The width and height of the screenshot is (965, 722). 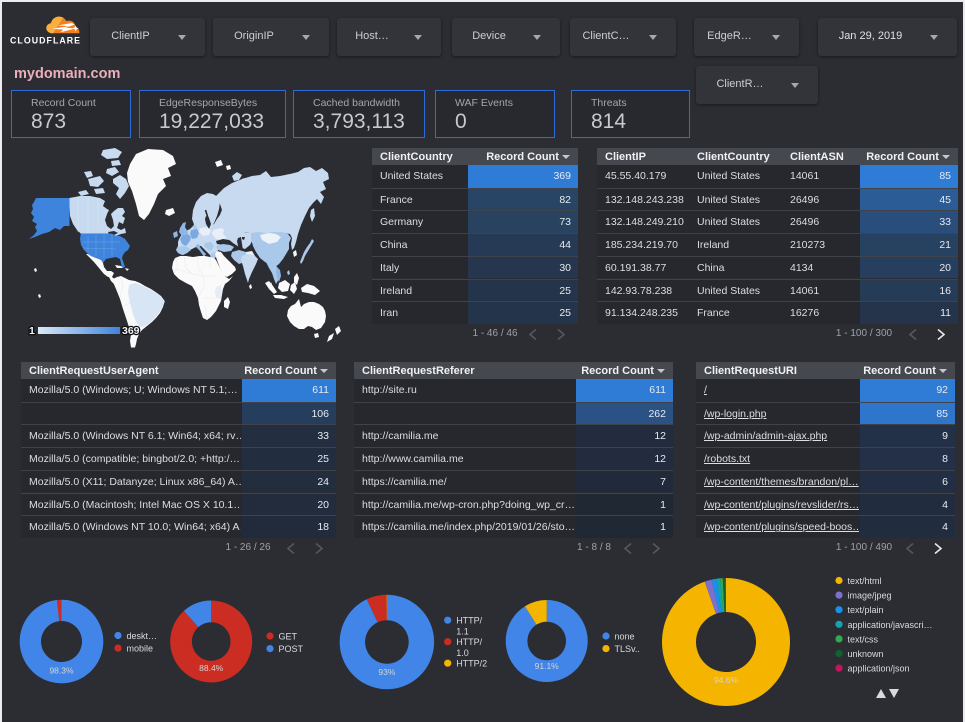 I want to click on svg-text: CLOUDFLARE, so click(x=45, y=41).